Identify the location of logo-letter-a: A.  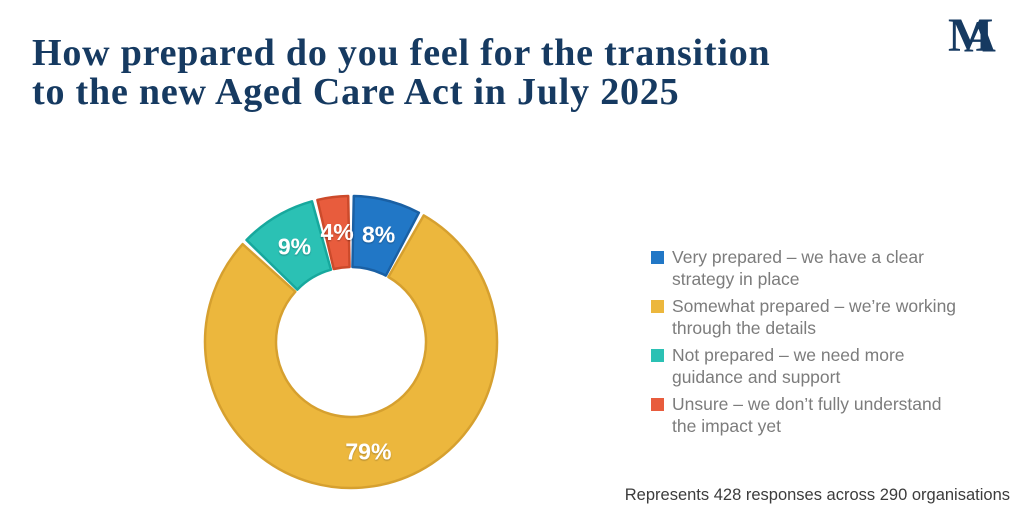
(980, 36).